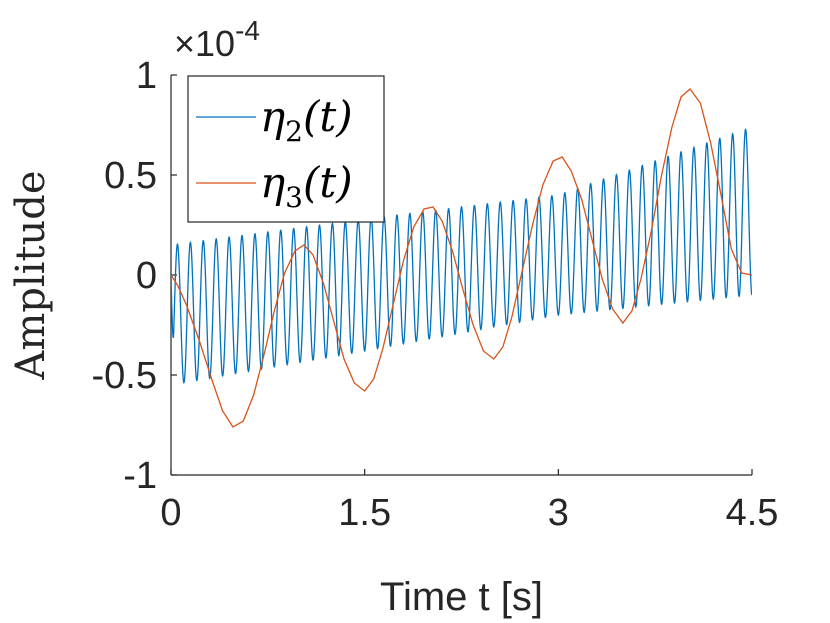 This screenshot has height=623, width=830. I want to click on x-tick-label: 0, so click(170, 513).